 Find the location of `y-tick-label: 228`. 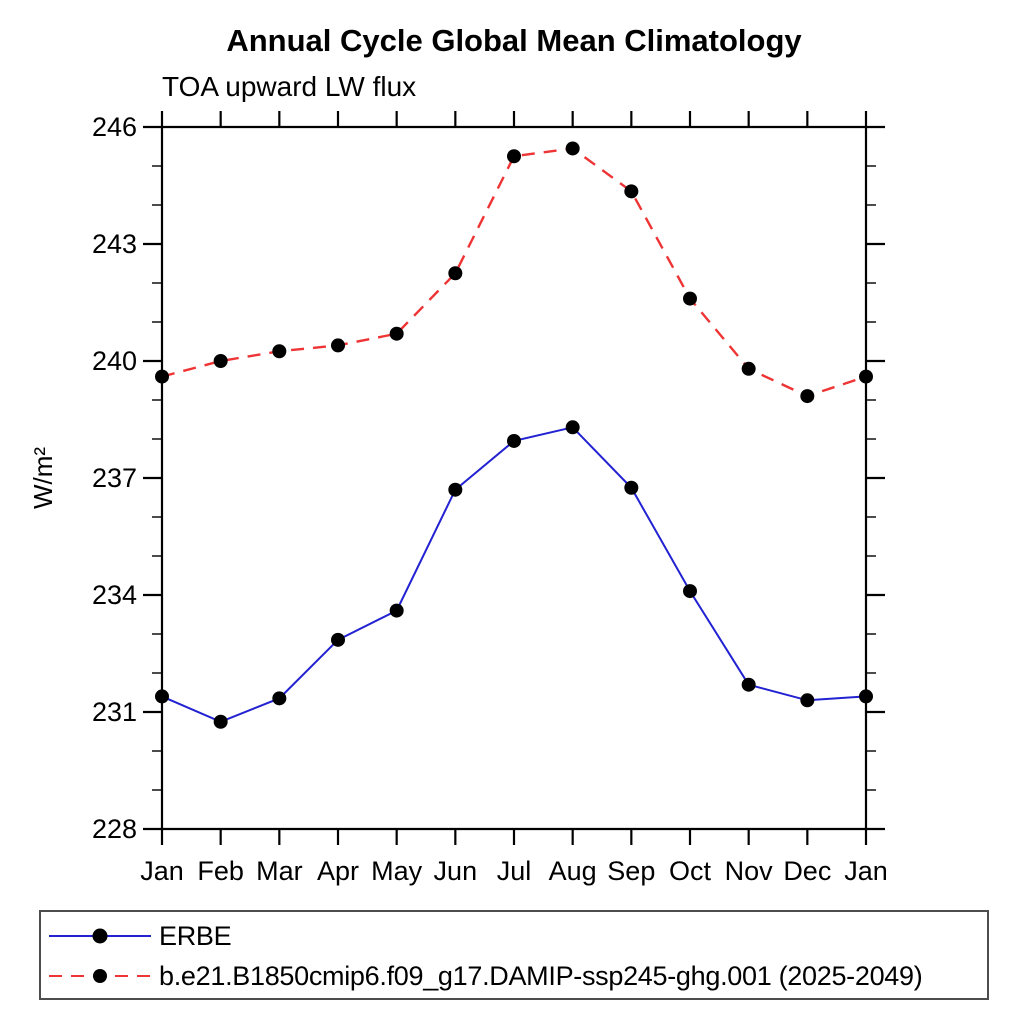

y-tick-label: 228 is located at coordinates (114, 829).